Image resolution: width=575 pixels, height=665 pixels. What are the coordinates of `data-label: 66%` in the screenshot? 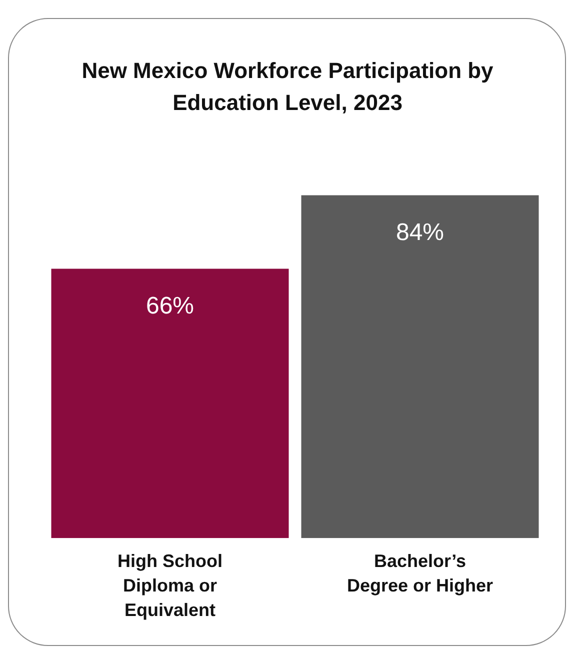 It's located at (170, 306).